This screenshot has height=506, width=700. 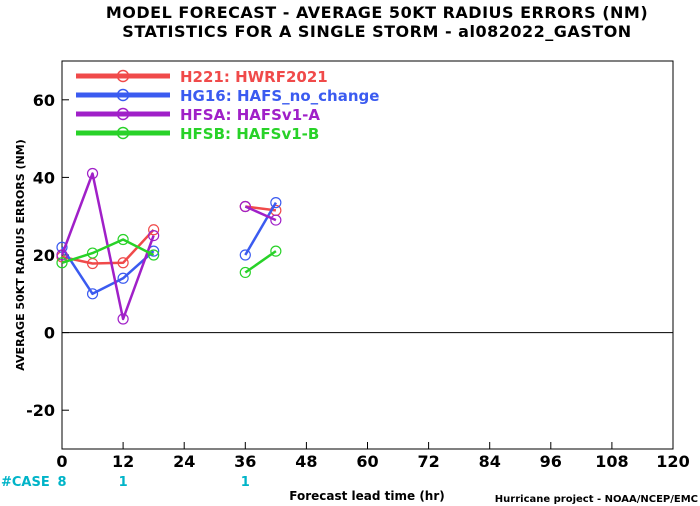 What do you see at coordinates (249, 134) in the screenshot?
I see `legend-label: HFSB: HAFSv1-B` at bounding box center [249, 134].